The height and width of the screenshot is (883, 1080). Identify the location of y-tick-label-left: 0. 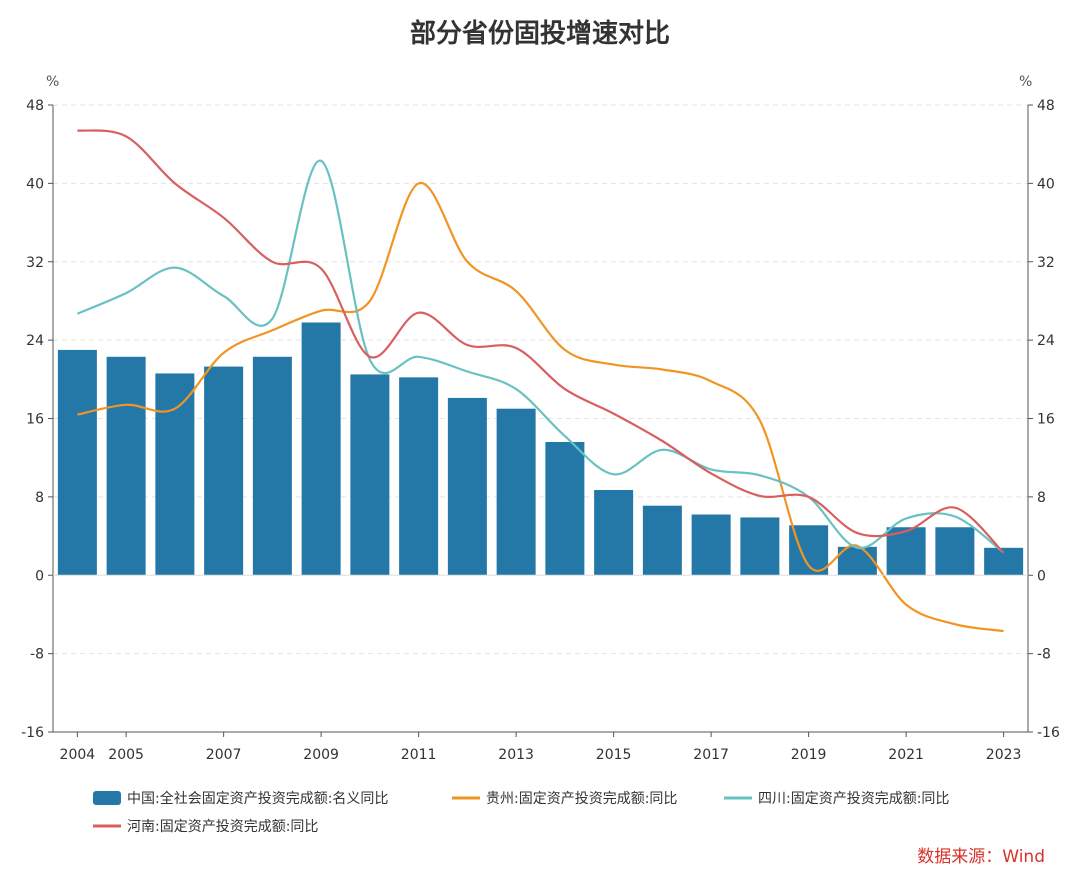
(39, 576).